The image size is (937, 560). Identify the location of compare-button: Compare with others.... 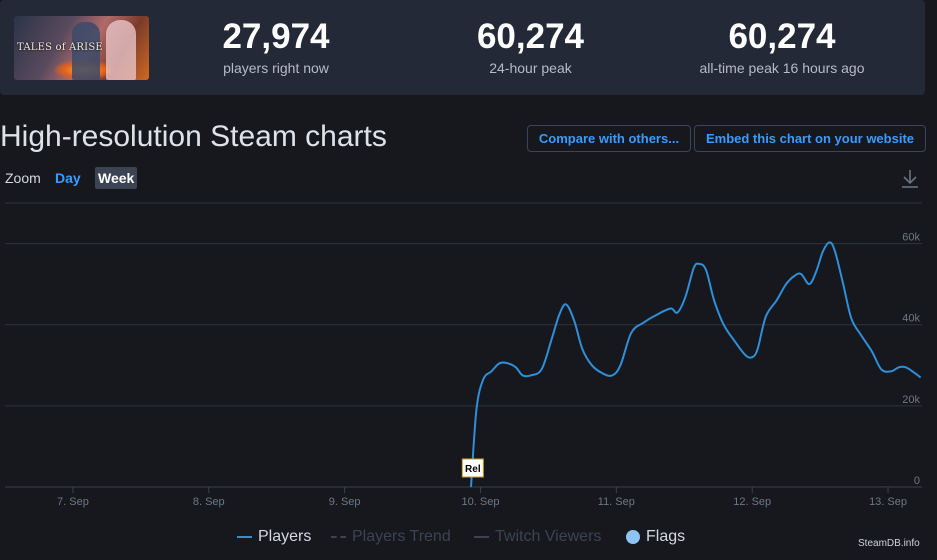
(609, 138).